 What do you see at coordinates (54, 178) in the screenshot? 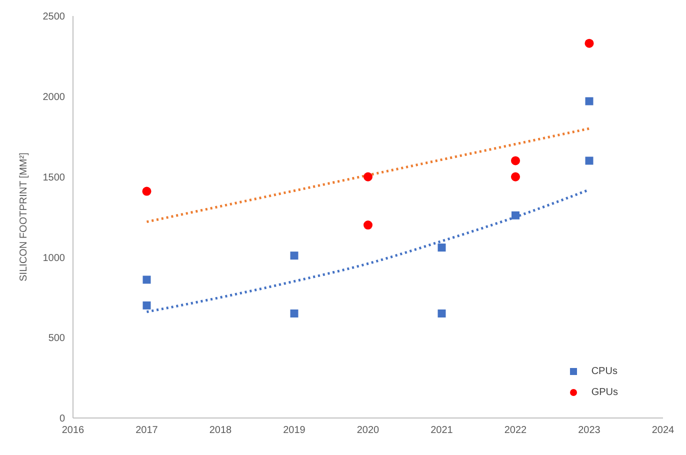
I see `y-tick-label: 1500` at bounding box center [54, 178].